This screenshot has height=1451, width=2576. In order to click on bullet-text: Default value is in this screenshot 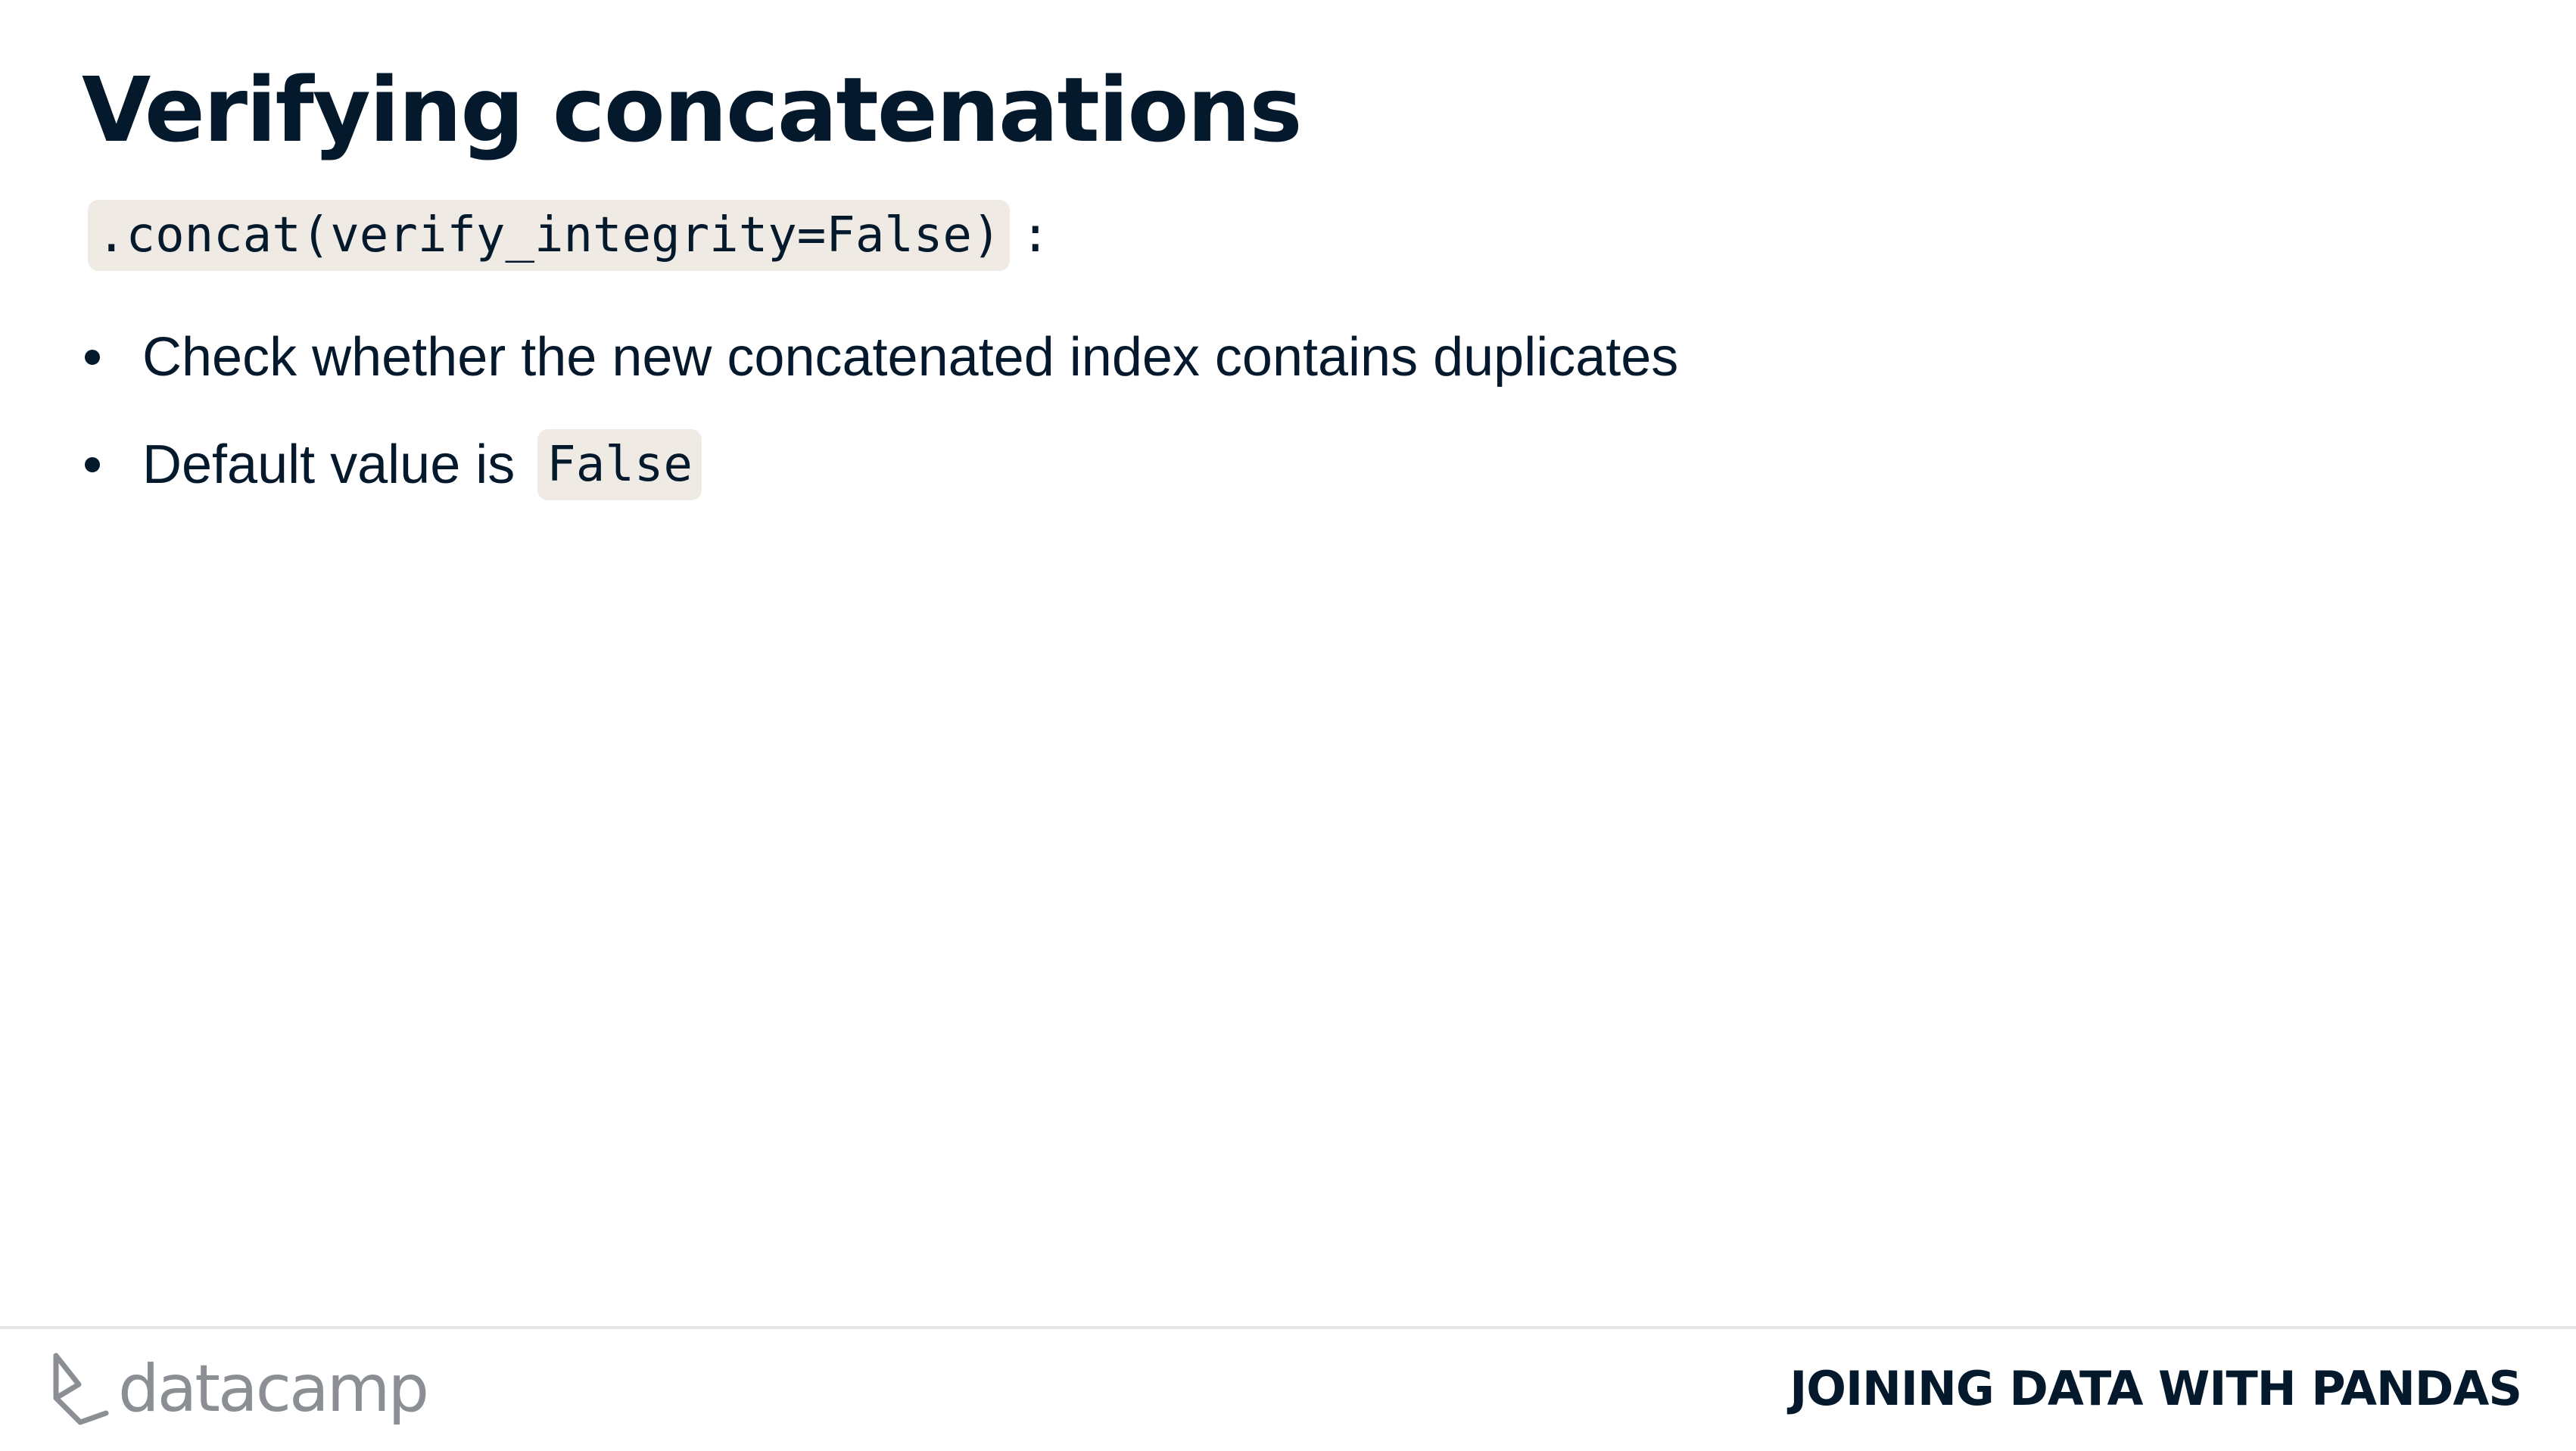, I will do `click(329, 464)`.